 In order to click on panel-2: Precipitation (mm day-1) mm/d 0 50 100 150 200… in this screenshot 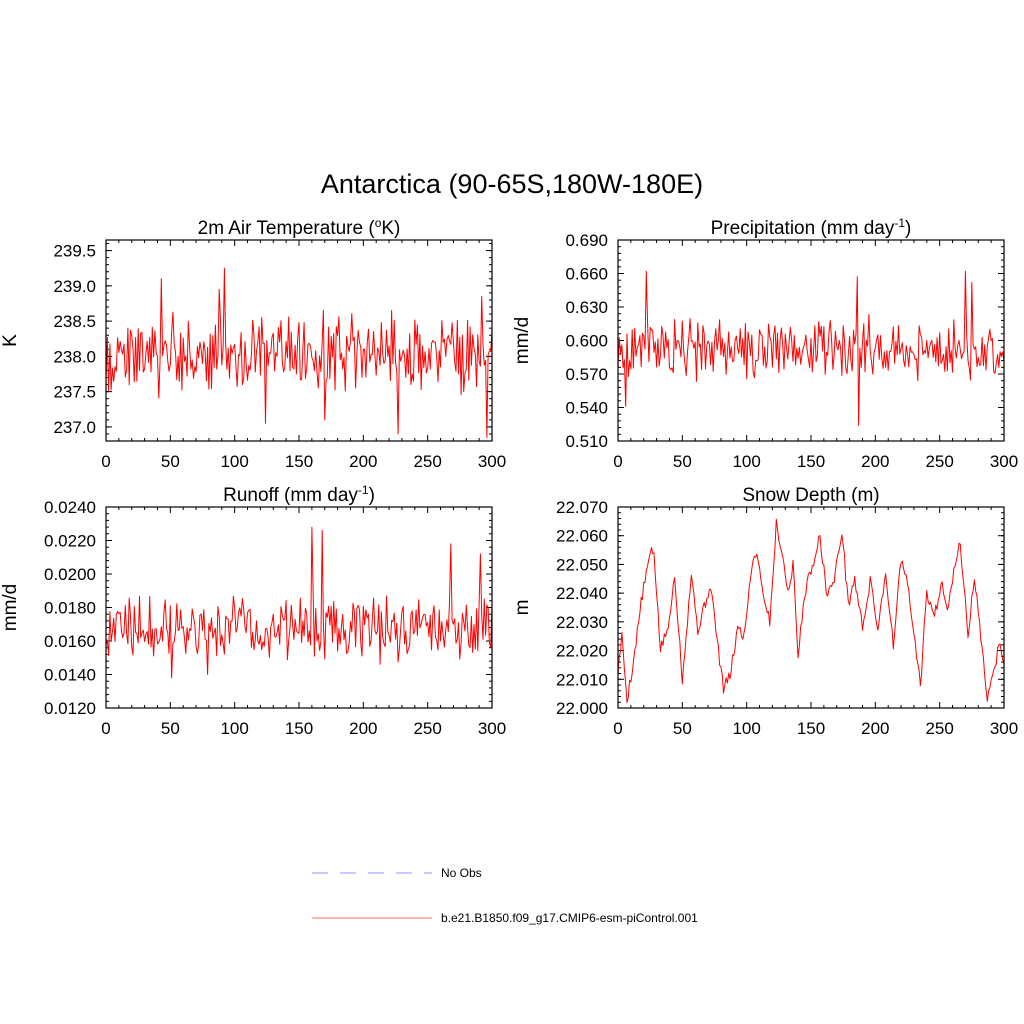, I will do `click(765, 343)`.